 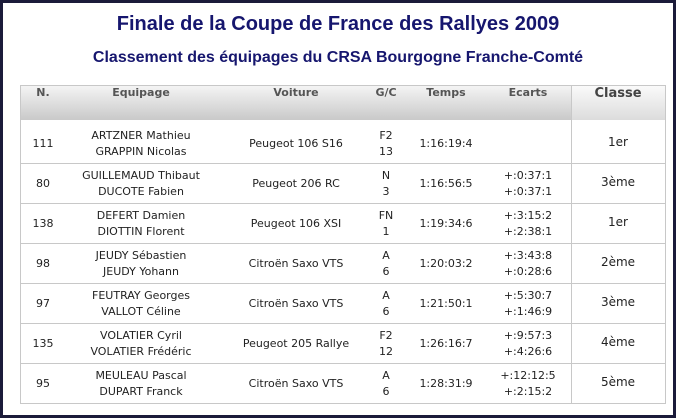 What do you see at coordinates (528, 295) in the screenshot?
I see `gap: +:5:30:7` at bounding box center [528, 295].